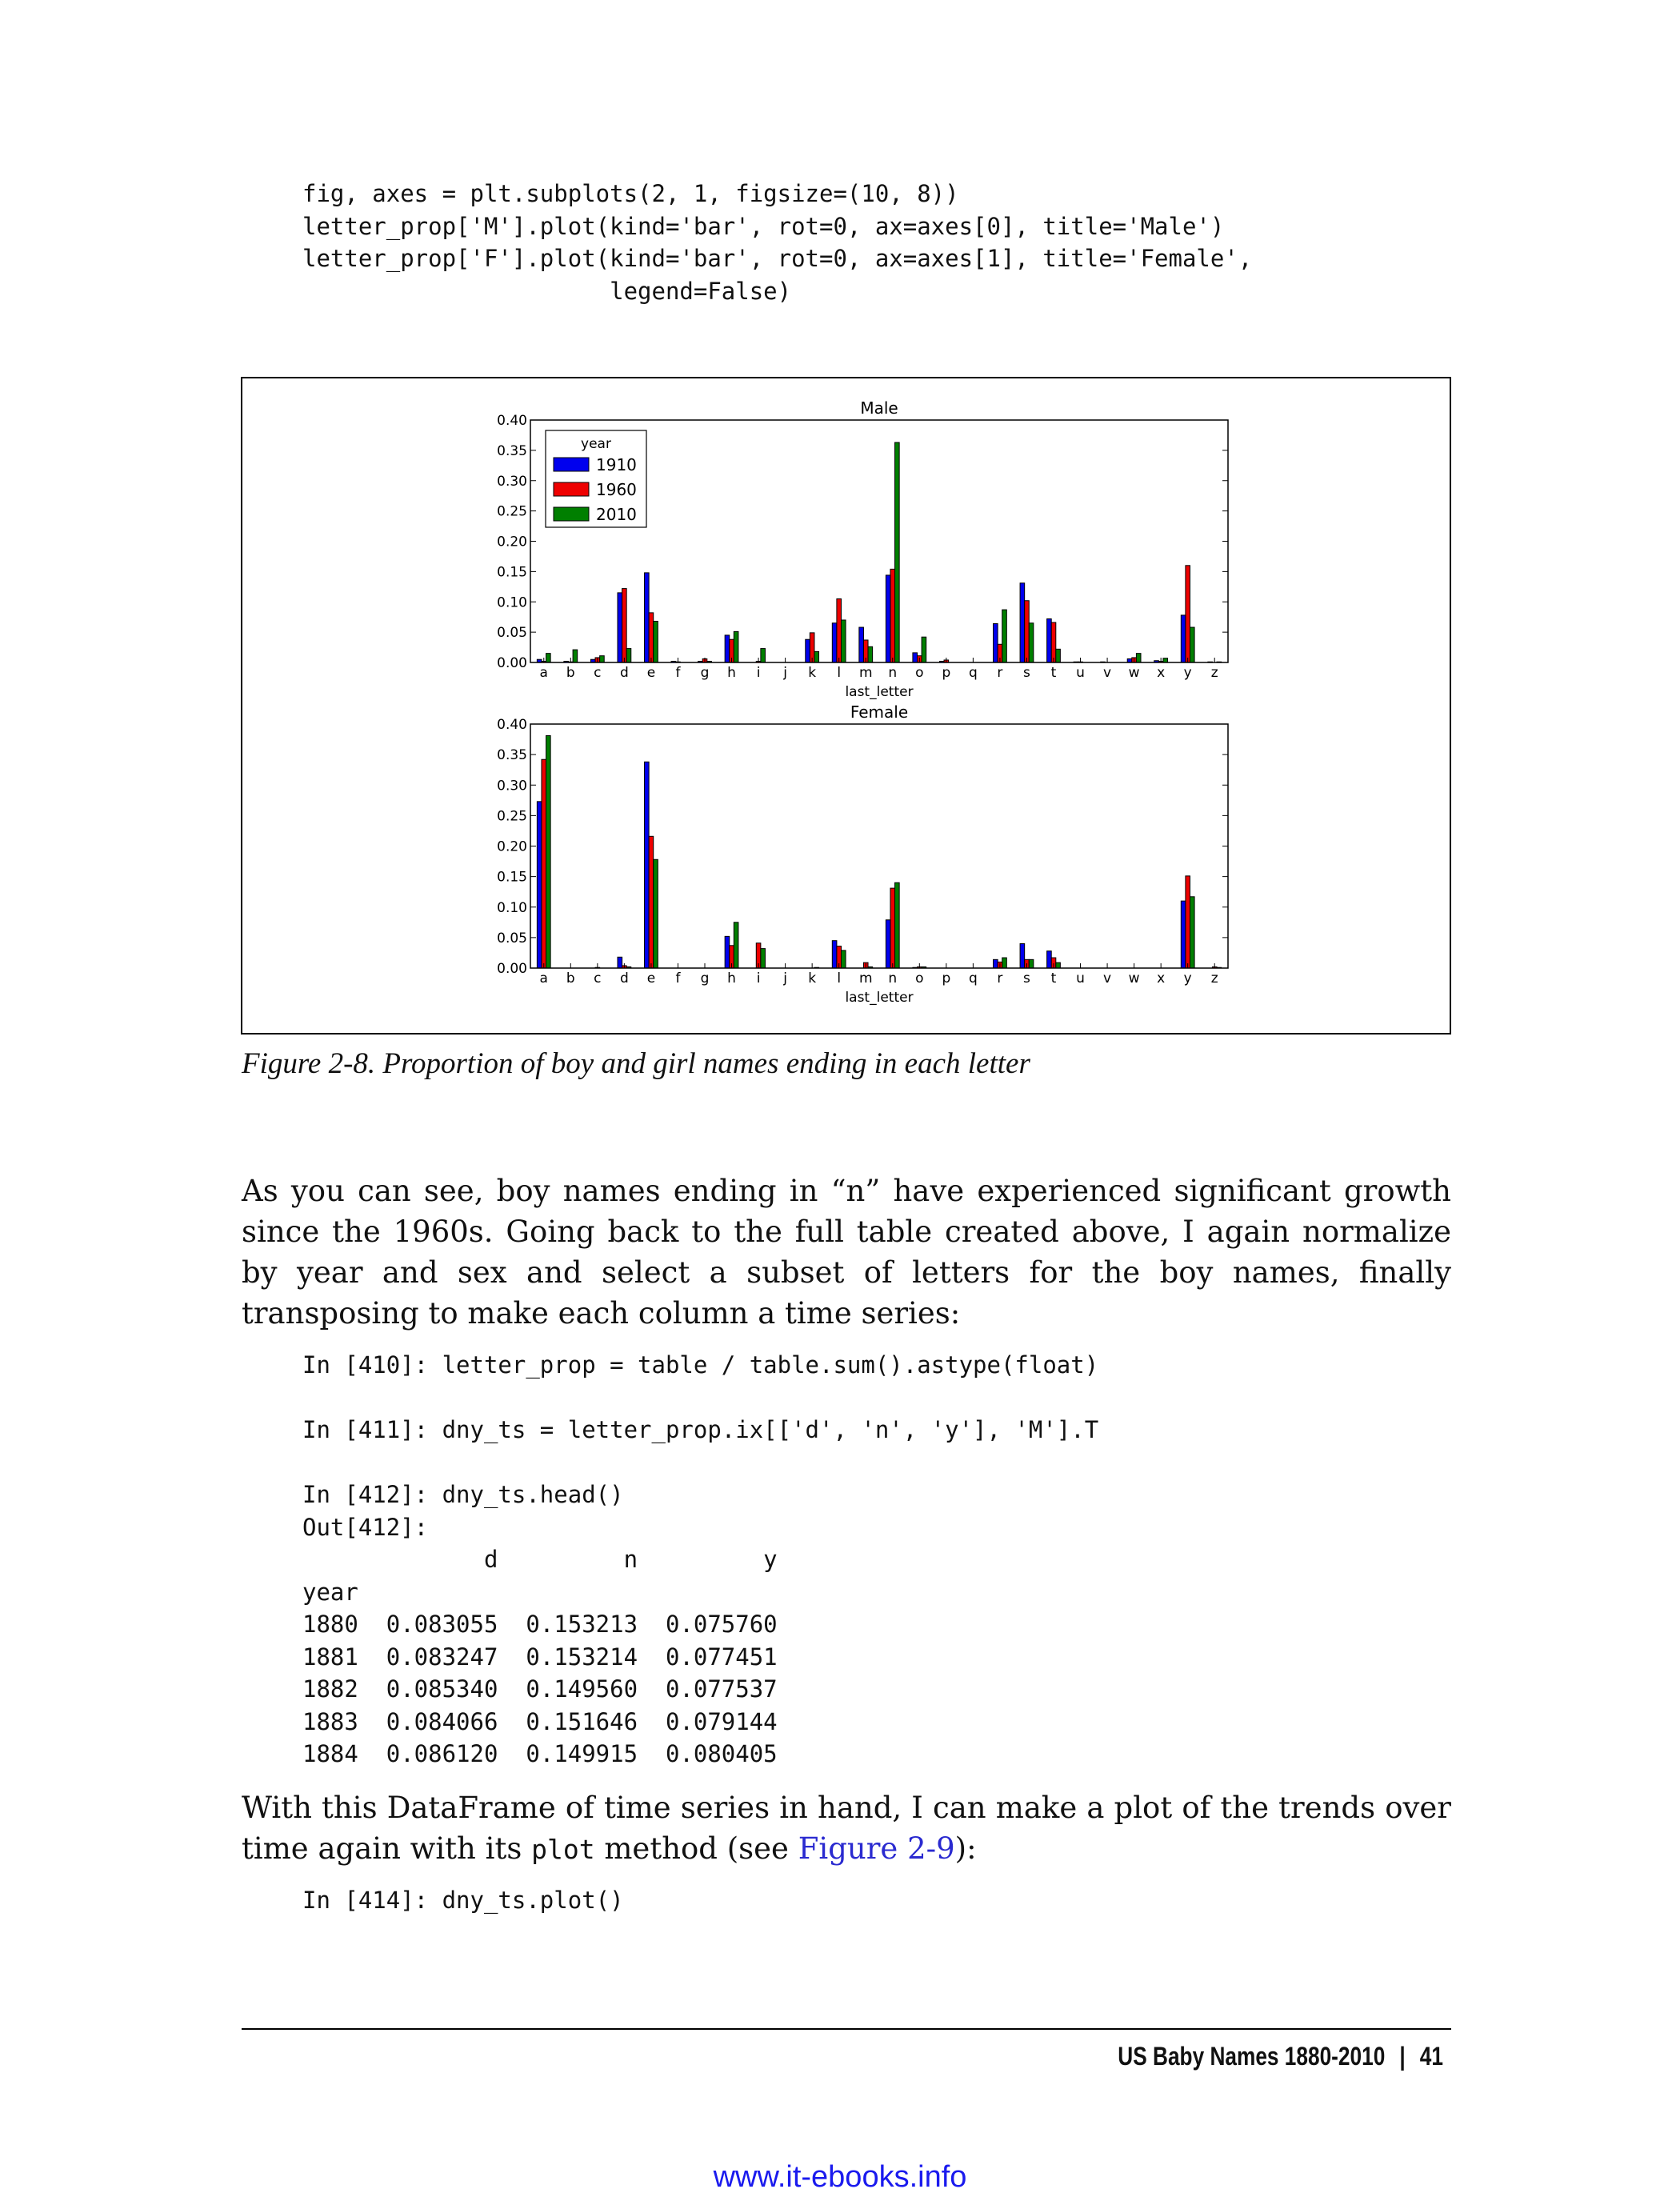  Describe the element at coordinates (1026, 673) in the screenshot. I see `x-tick-label-male-s: s` at that location.